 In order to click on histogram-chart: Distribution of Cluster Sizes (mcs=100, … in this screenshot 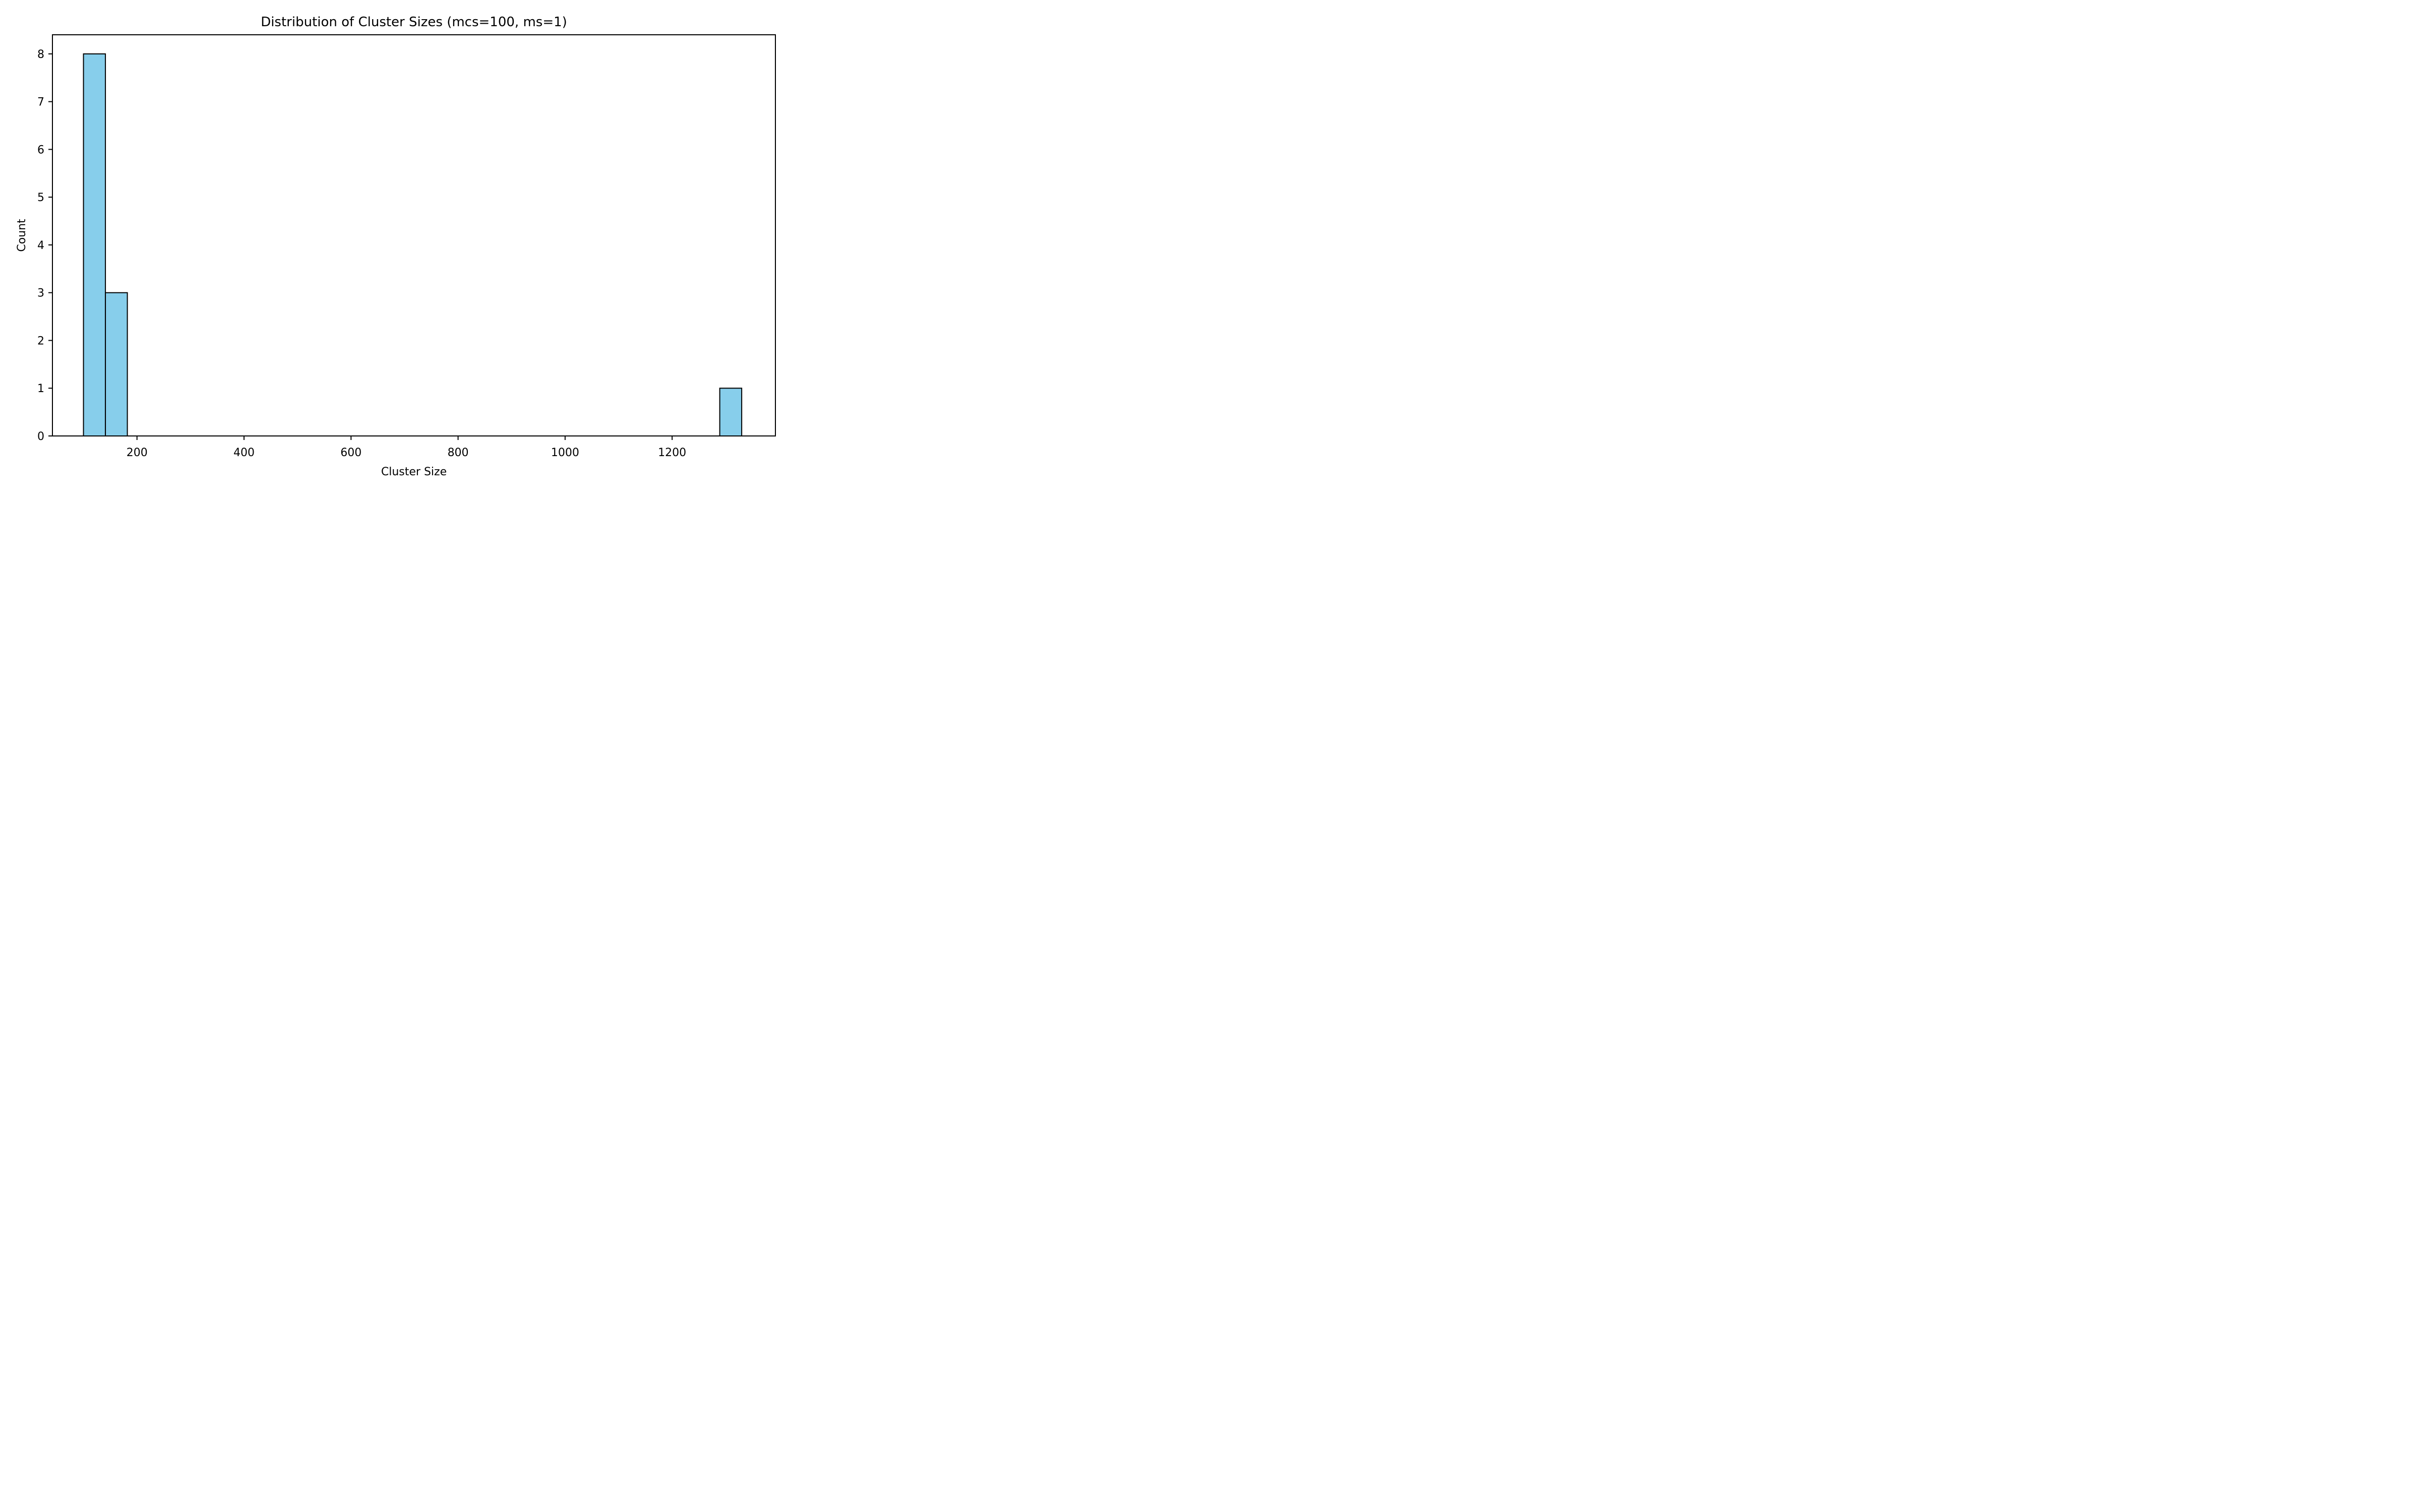, I will do `click(395, 247)`.